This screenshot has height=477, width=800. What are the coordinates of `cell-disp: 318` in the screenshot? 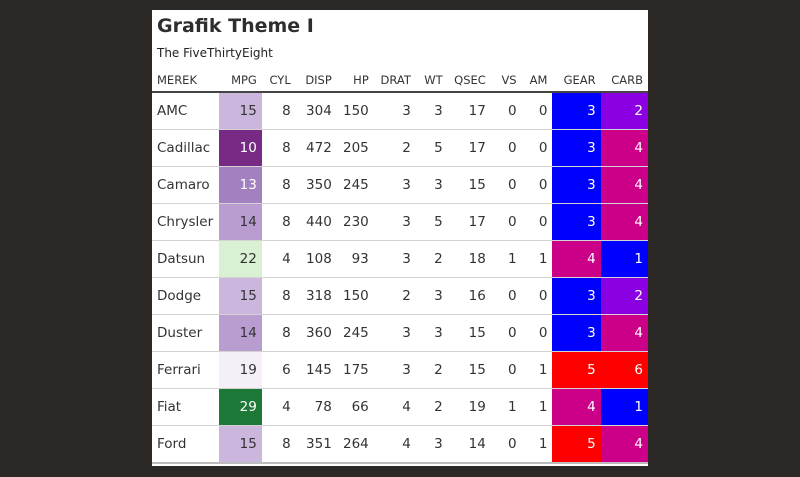 It's located at (316, 296).